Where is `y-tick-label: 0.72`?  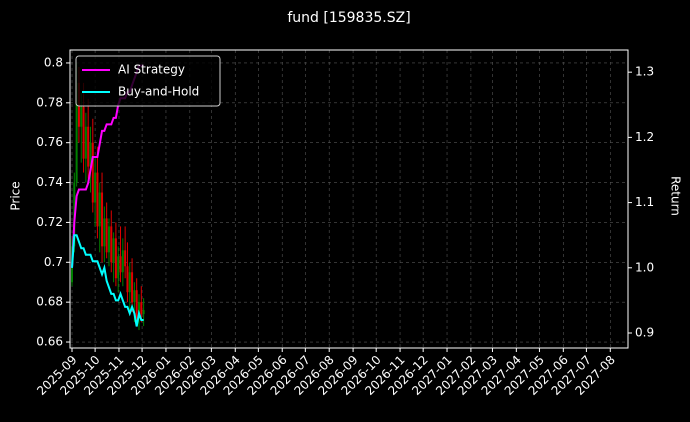
y-tick-label: 0.72 is located at coordinates (49, 222).